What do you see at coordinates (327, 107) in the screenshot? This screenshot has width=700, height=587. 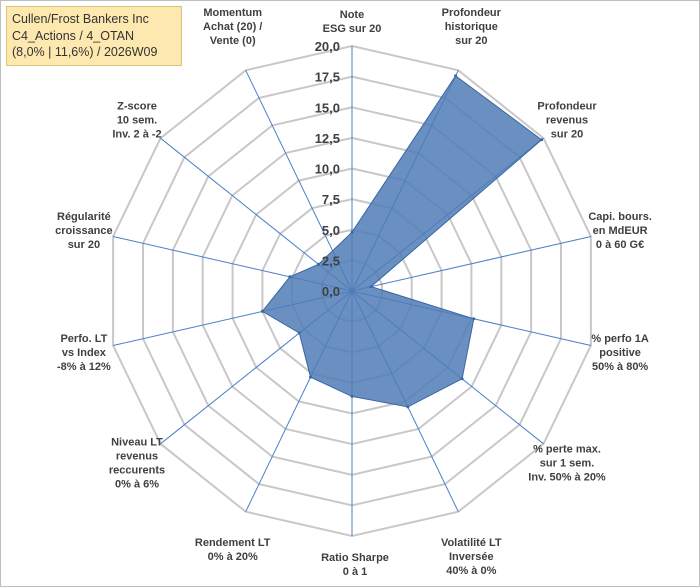 I see `tick-label-6: 15,0` at bounding box center [327, 107].